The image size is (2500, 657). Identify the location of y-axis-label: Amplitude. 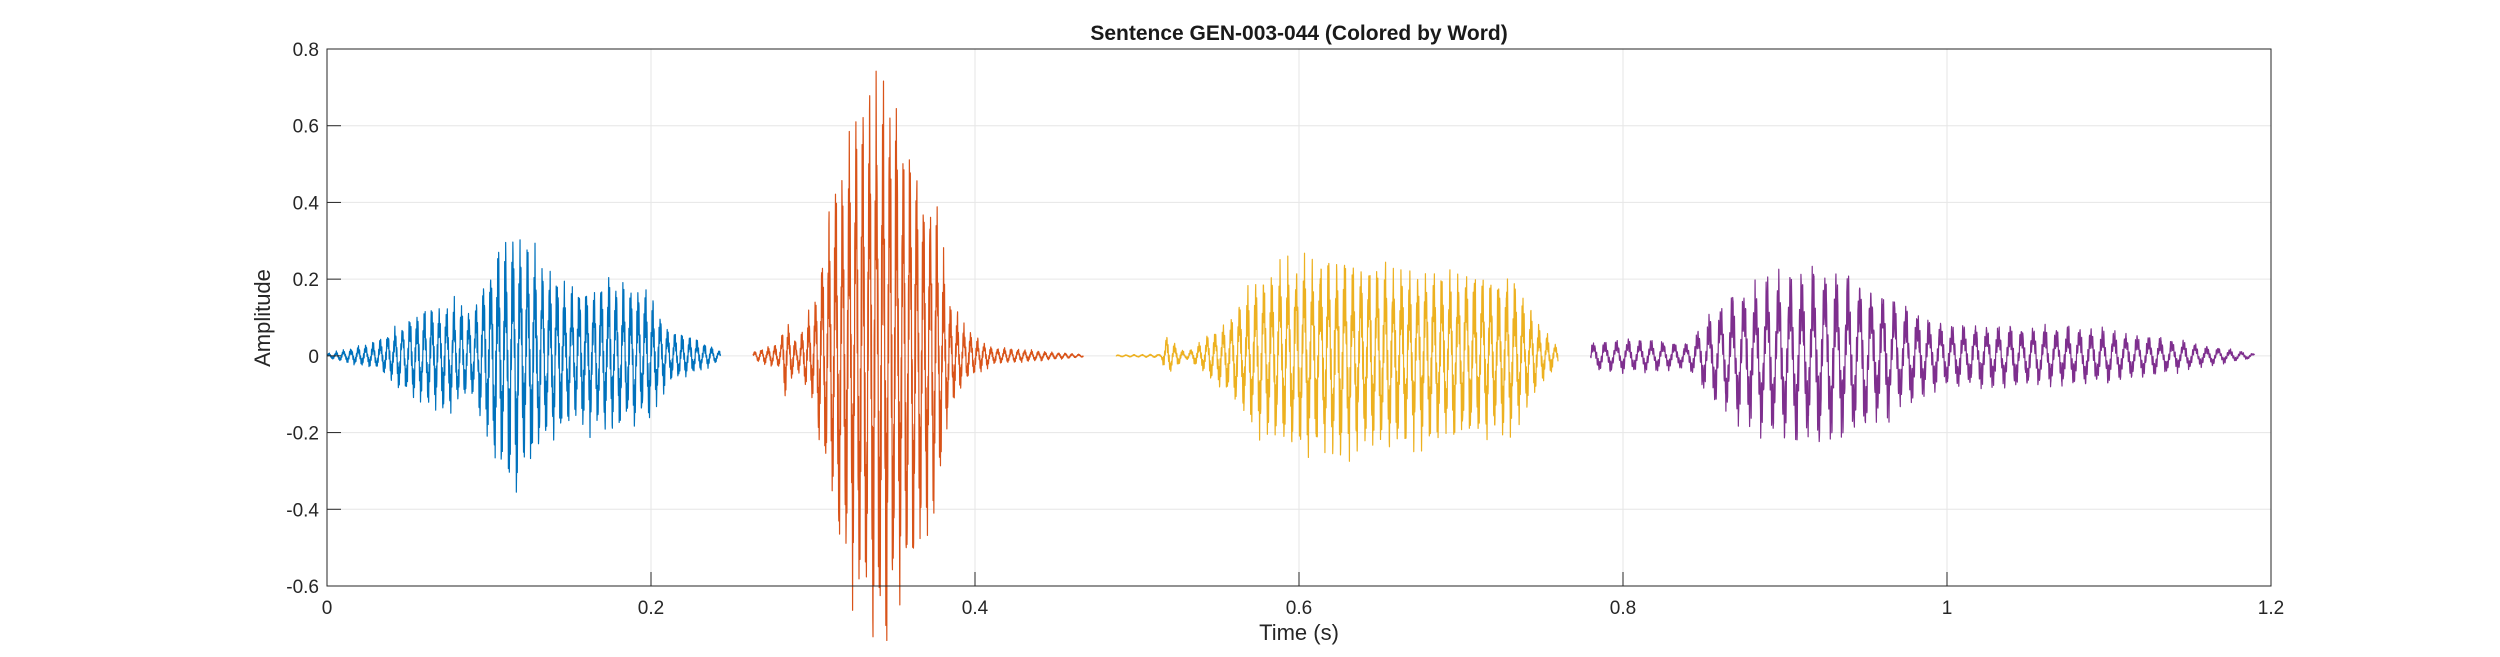
(262, 318).